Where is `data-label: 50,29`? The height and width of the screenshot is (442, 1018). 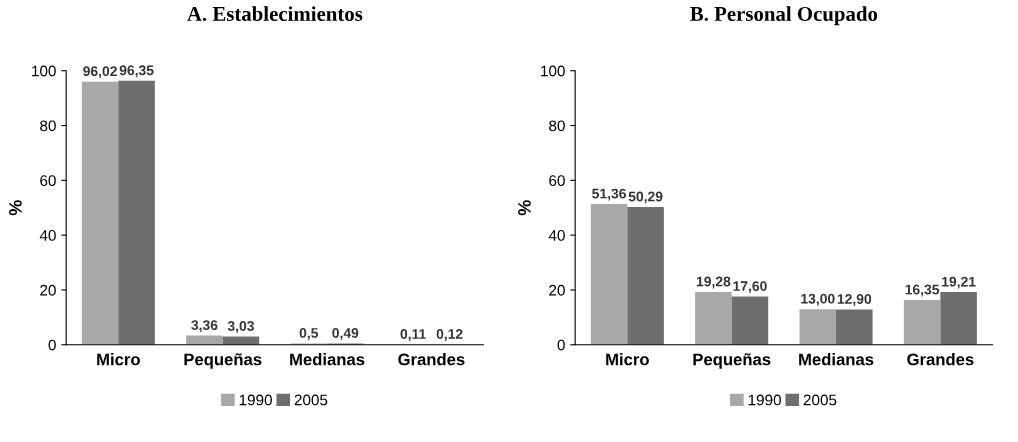
data-label: 50,29 is located at coordinates (645, 197).